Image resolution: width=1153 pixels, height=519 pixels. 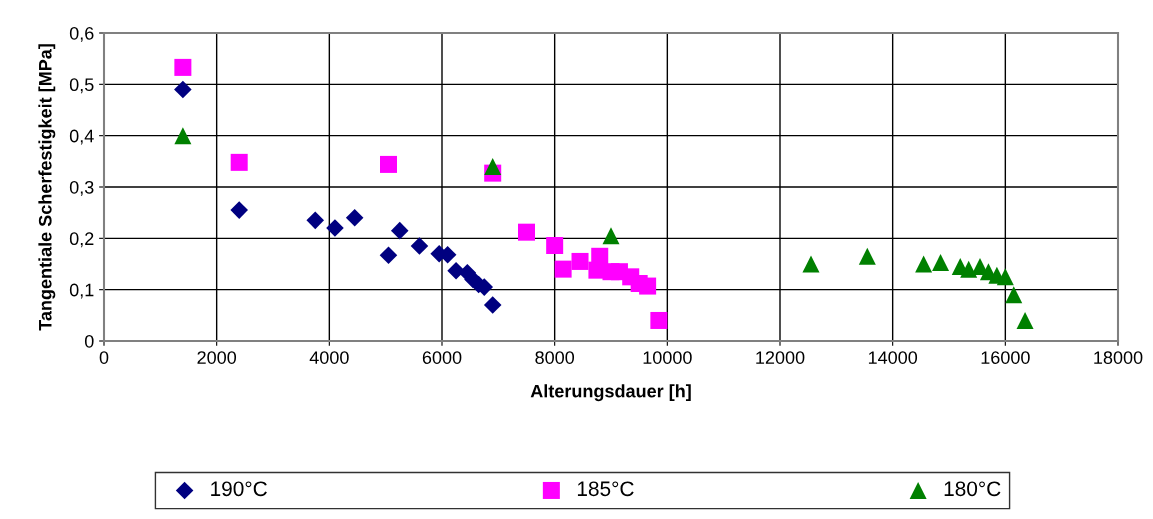 I want to click on y-tick-label: 0,2, so click(x=81, y=240).